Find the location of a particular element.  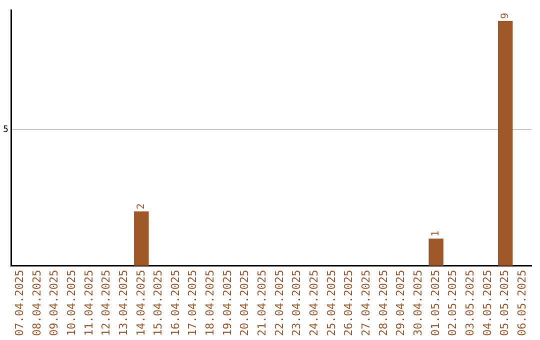

x-tick-label: 08.04.2025 is located at coordinates (37, 303).